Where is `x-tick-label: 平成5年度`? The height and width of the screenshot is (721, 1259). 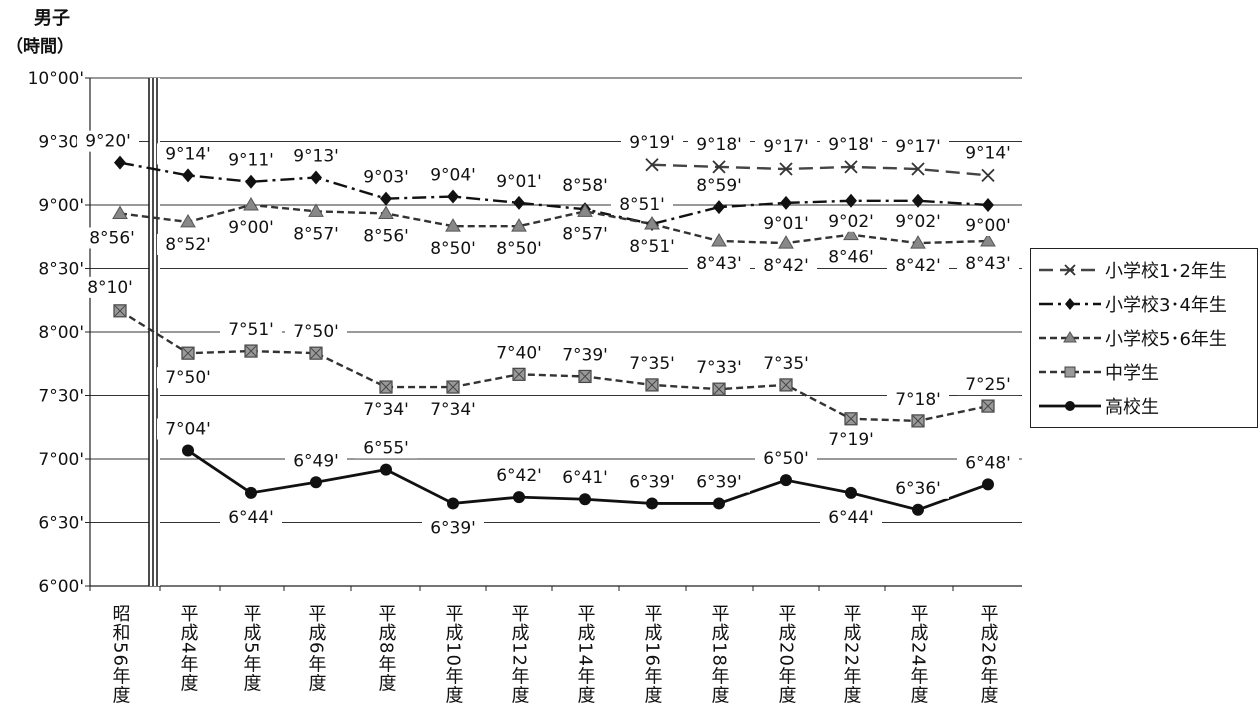 x-tick-label: 平成5年度 is located at coordinates (251, 648).